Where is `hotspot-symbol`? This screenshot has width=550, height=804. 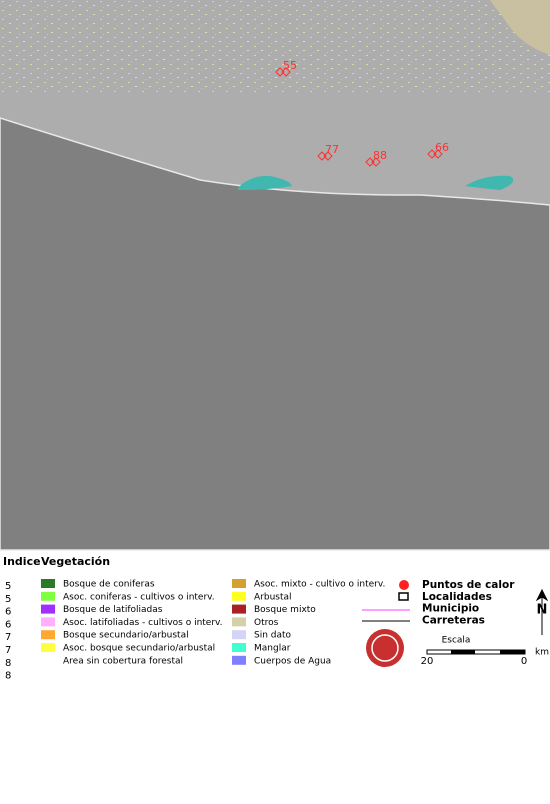
hotspot-symbol is located at coordinates (404, 585).